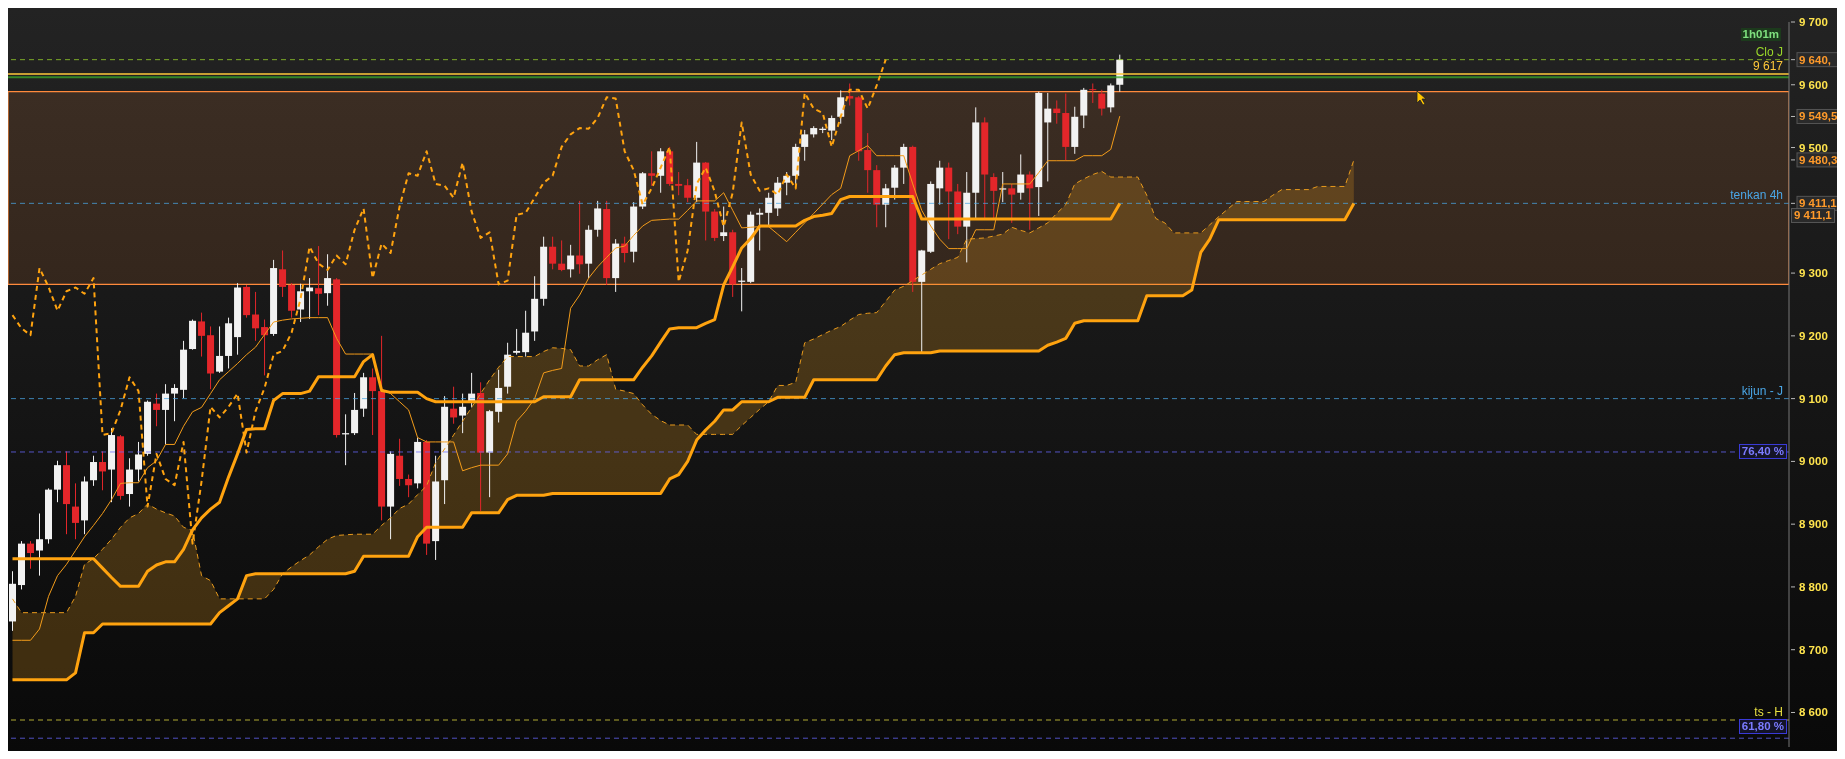  Describe the element at coordinates (1768, 712) in the screenshot. I see `ref-line-label: ts - H` at that location.